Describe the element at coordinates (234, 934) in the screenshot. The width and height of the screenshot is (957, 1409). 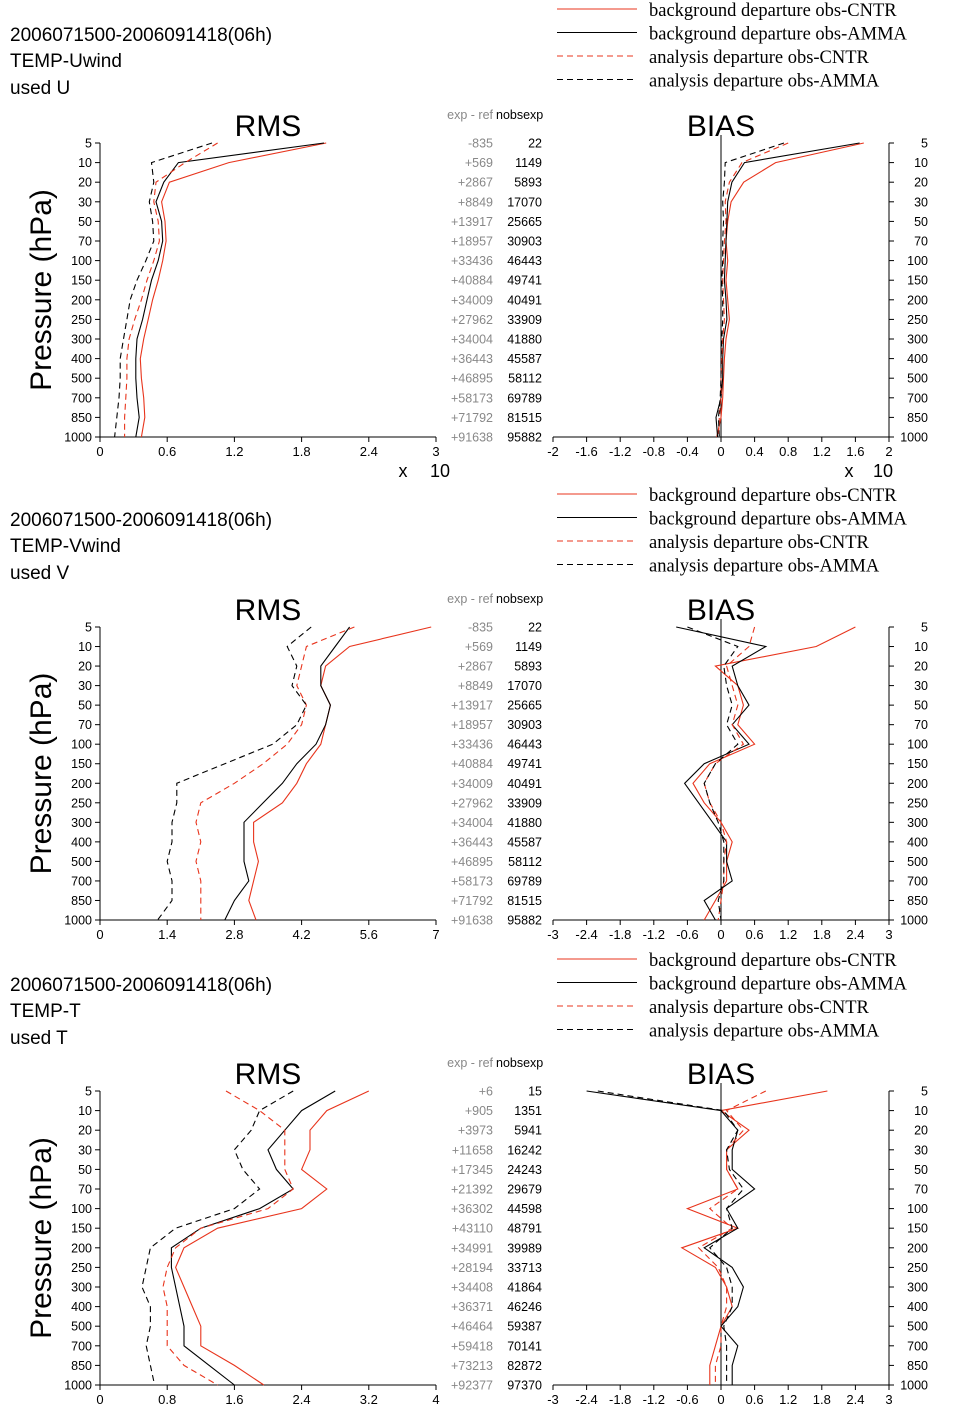
I see `rms-x-tick-label: 2.8` at that location.